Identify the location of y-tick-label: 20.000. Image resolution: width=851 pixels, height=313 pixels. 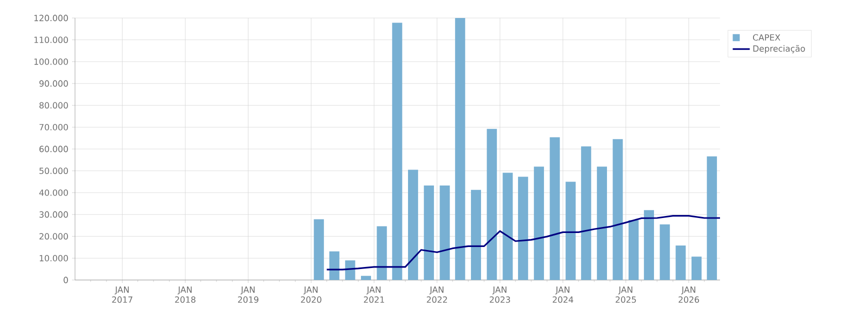
(53, 236).